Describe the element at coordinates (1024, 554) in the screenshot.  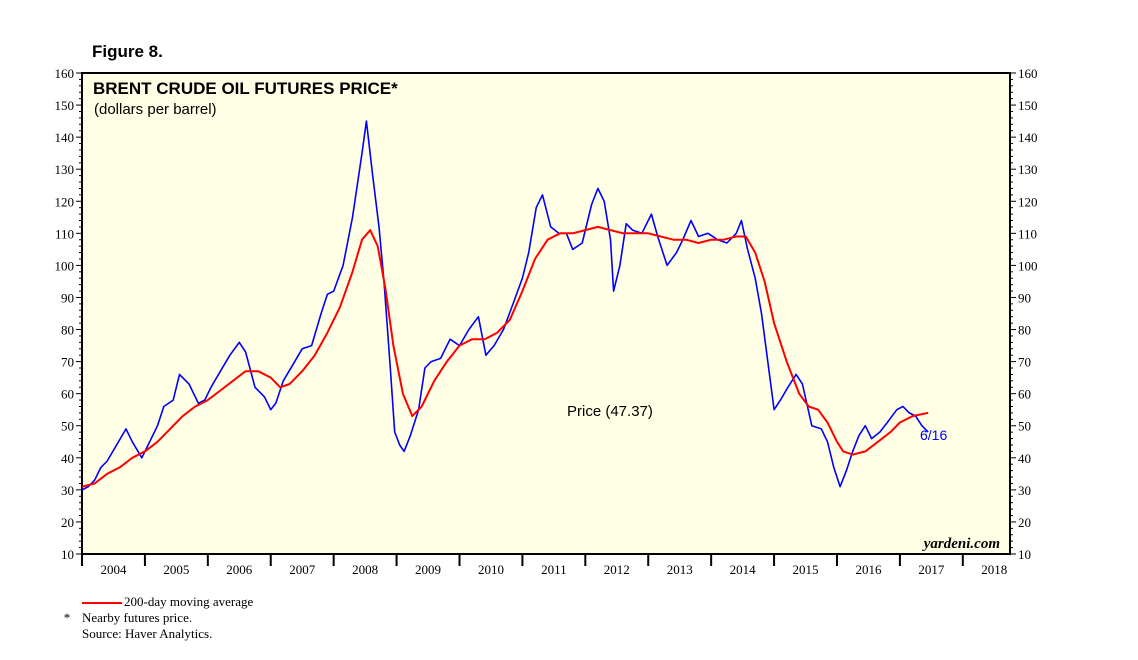
I see `y-tick-label-right: 10` at that location.